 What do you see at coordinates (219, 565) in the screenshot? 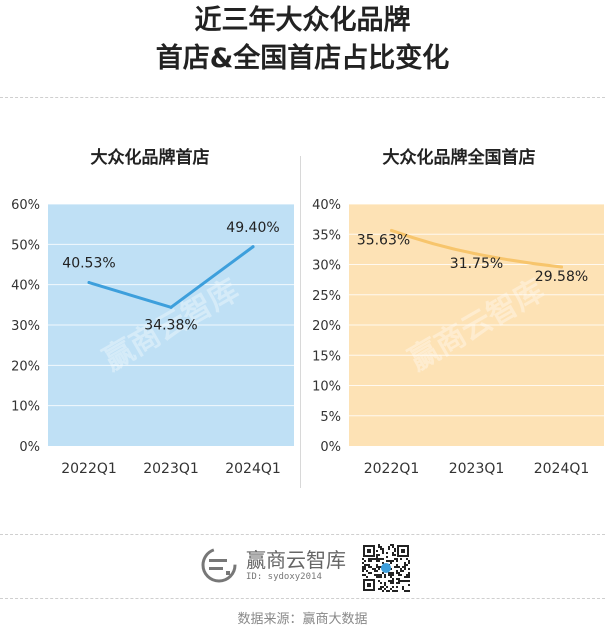
I see `winshang-logo-icon` at bounding box center [219, 565].